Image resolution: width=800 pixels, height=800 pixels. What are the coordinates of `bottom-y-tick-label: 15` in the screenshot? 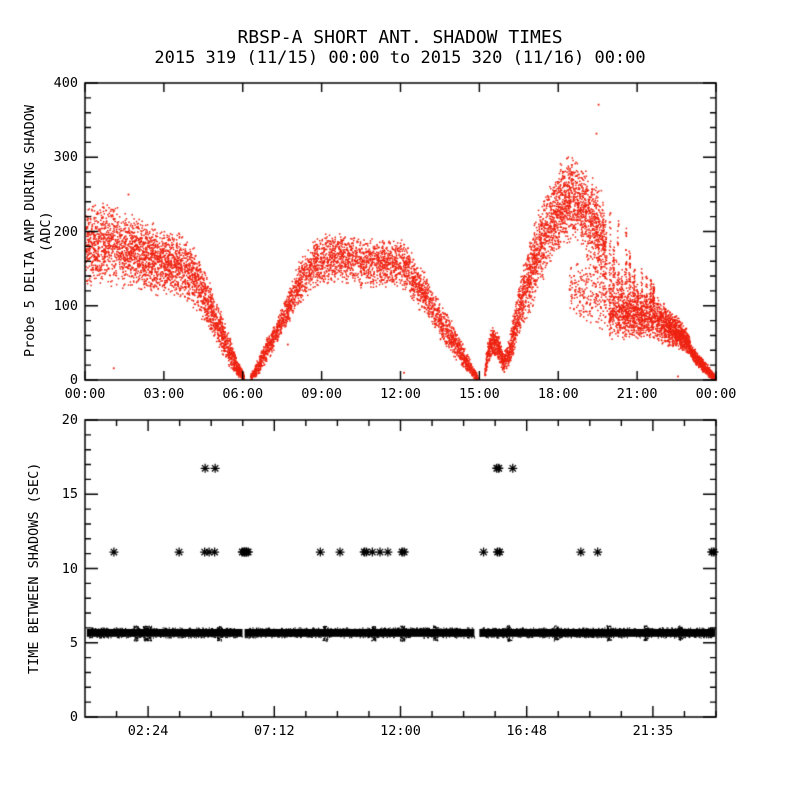 It's located at (69, 494).